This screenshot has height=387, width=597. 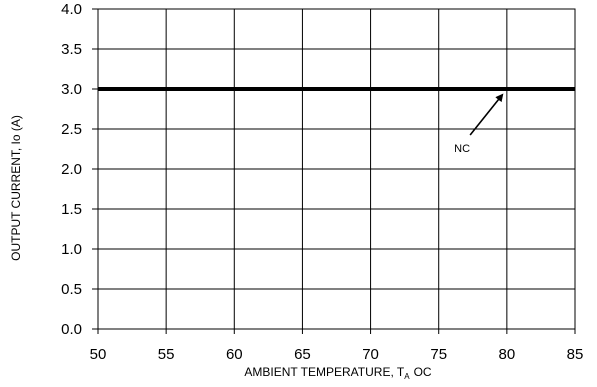 I want to click on y-tick-labels: 0.0 0.5 1.0 1.5 2.0 2.5 3.0 3.5 4.0, so click(x=71, y=169).